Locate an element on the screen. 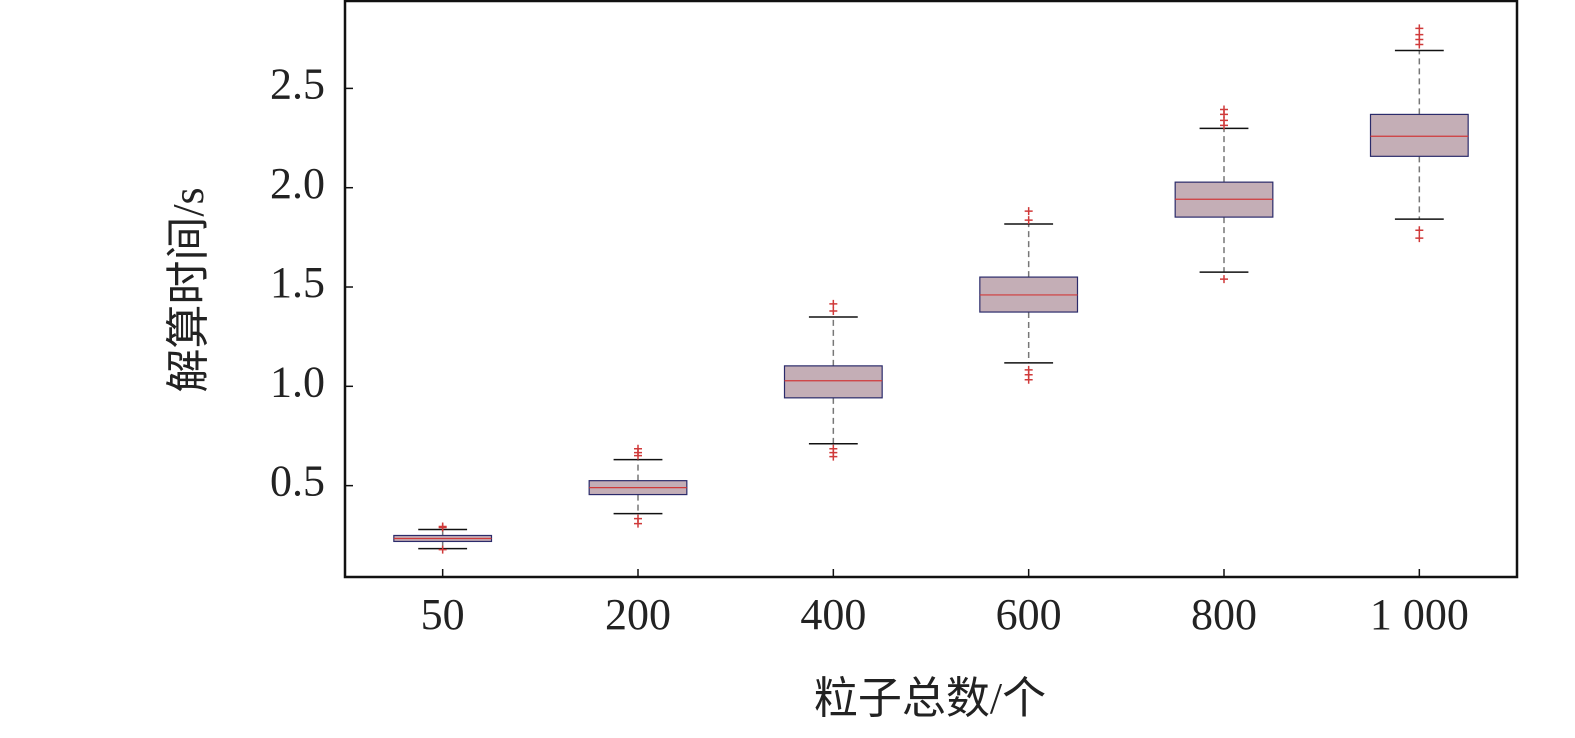  y-axis-title: 解算时间/s is located at coordinates (188, 289).